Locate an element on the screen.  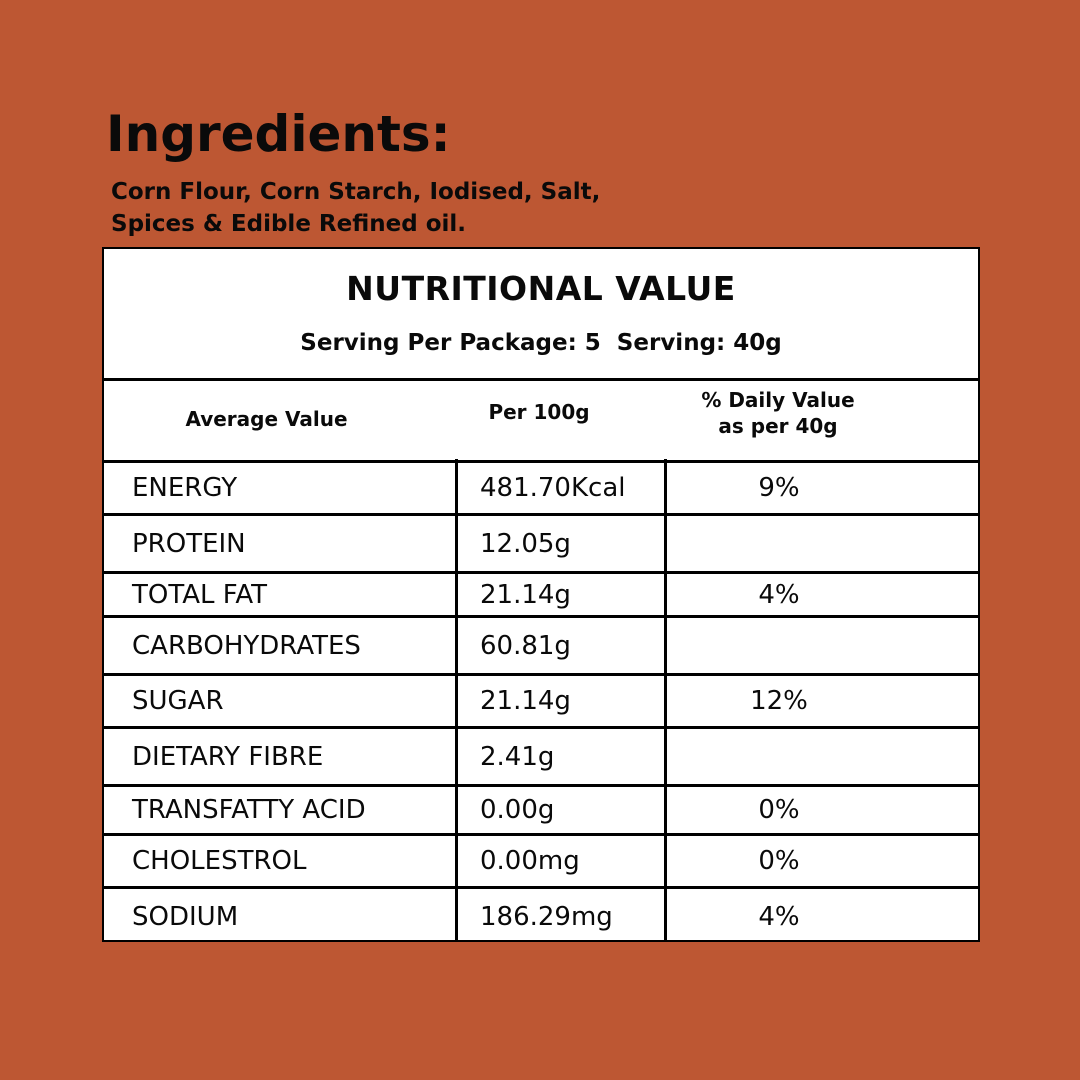
nutrition-title: NUTRITIONAL VALUE is located at coordinates (541, 288).